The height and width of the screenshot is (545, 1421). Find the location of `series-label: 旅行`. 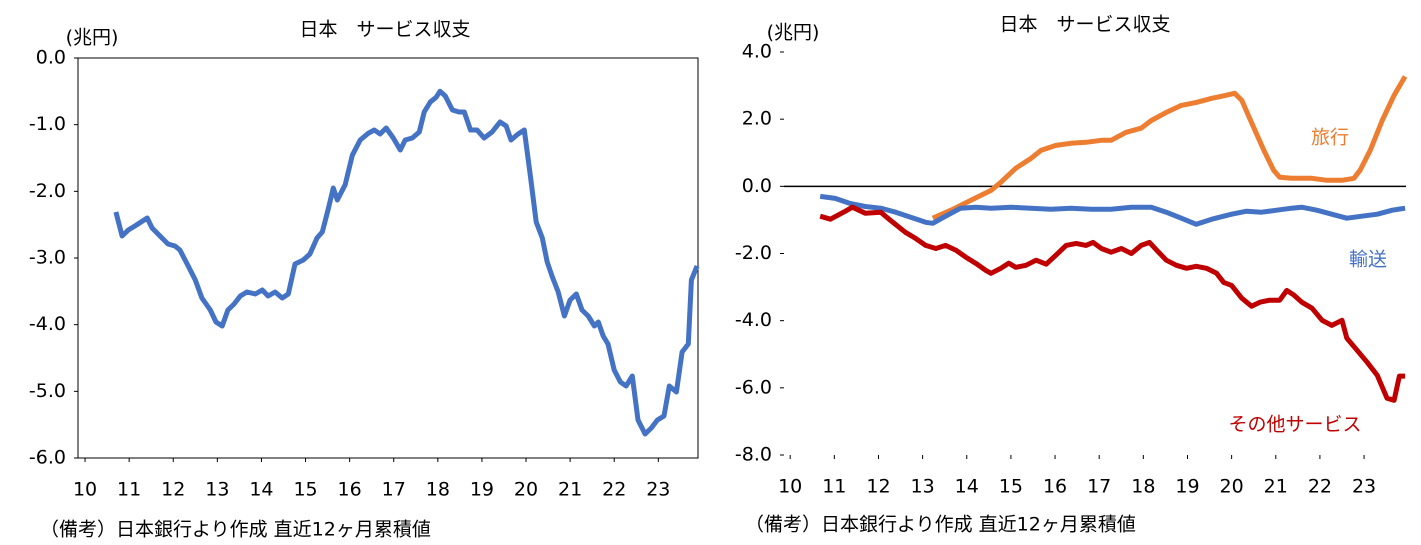

series-label: 旅行 is located at coordinates (1330, 138).